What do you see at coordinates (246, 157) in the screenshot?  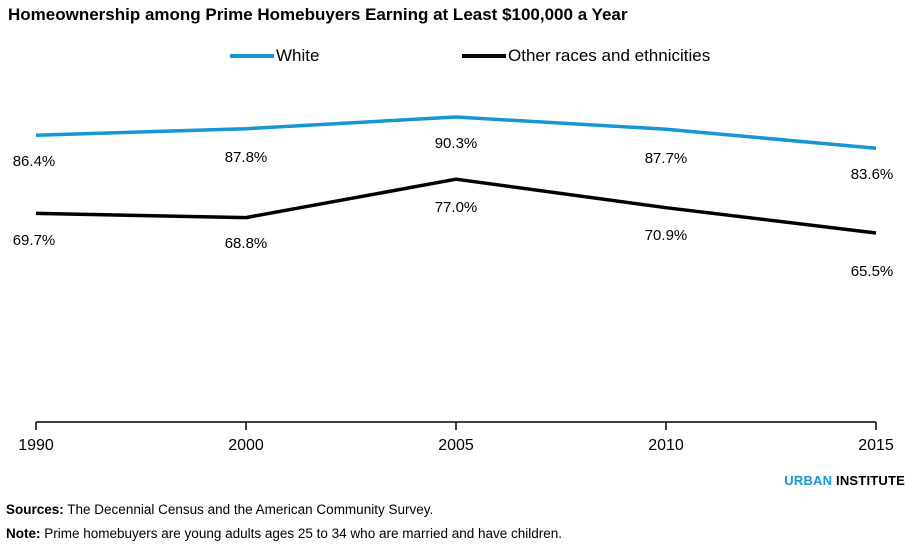 I see `data-label: 87.8%` at bounding box center [246, 157].